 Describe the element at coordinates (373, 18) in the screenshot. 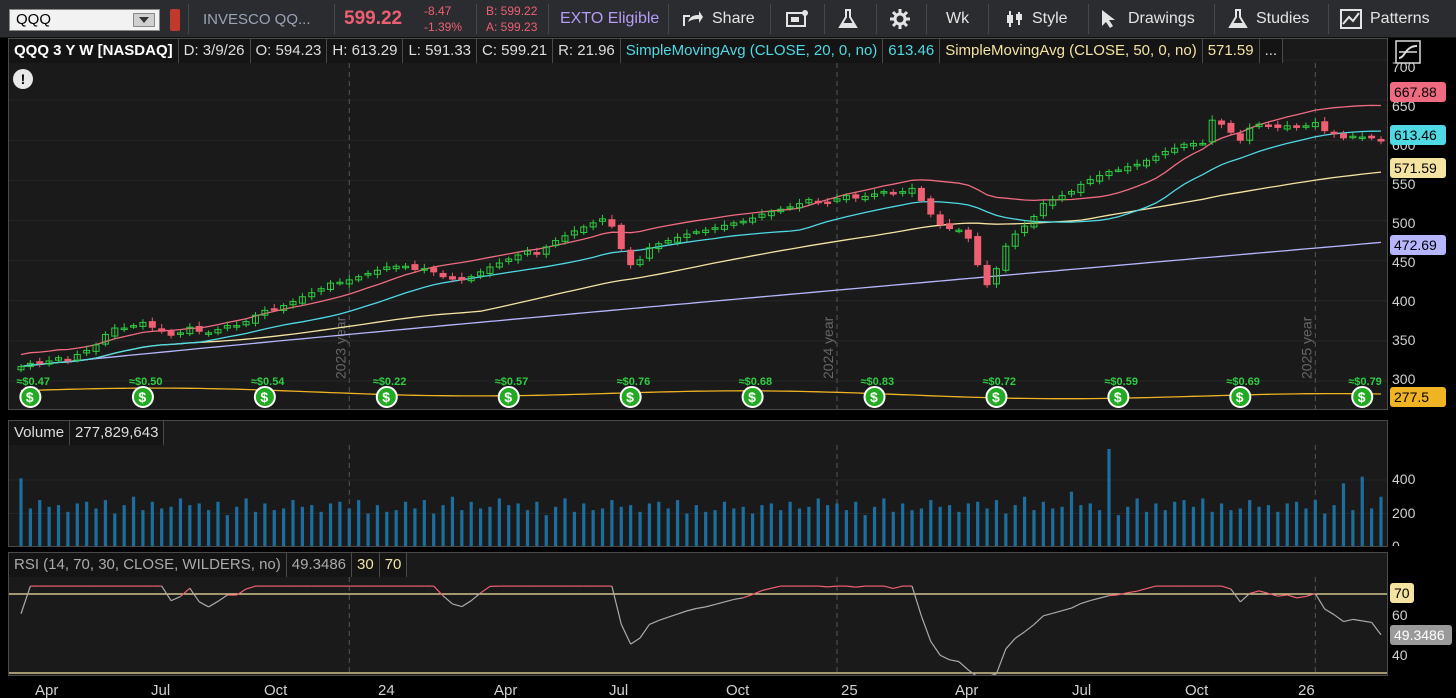

I see `last-price: 599.22` at that location.